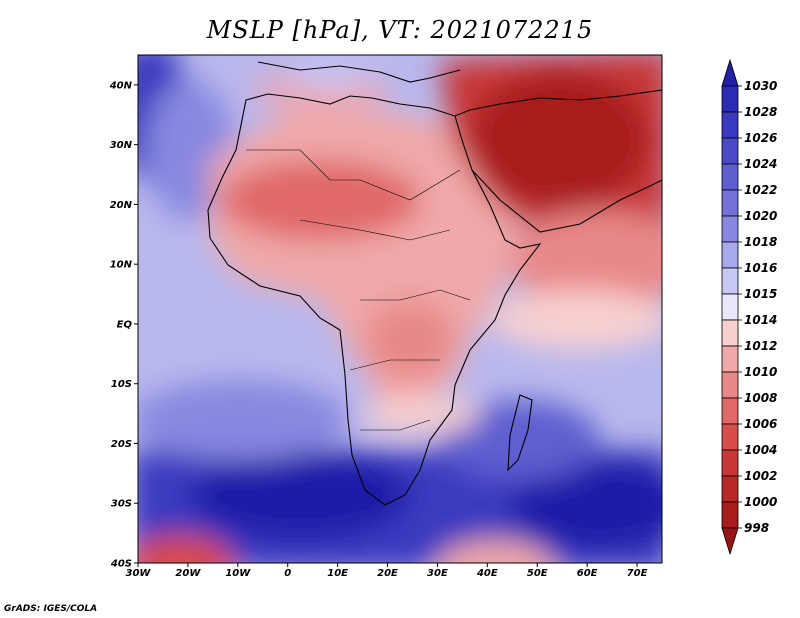 The width and height of the screenshot is (800, 618). I want to click on map-title: MSLP [hPa], VT: 2021072215, so click(400, 30).